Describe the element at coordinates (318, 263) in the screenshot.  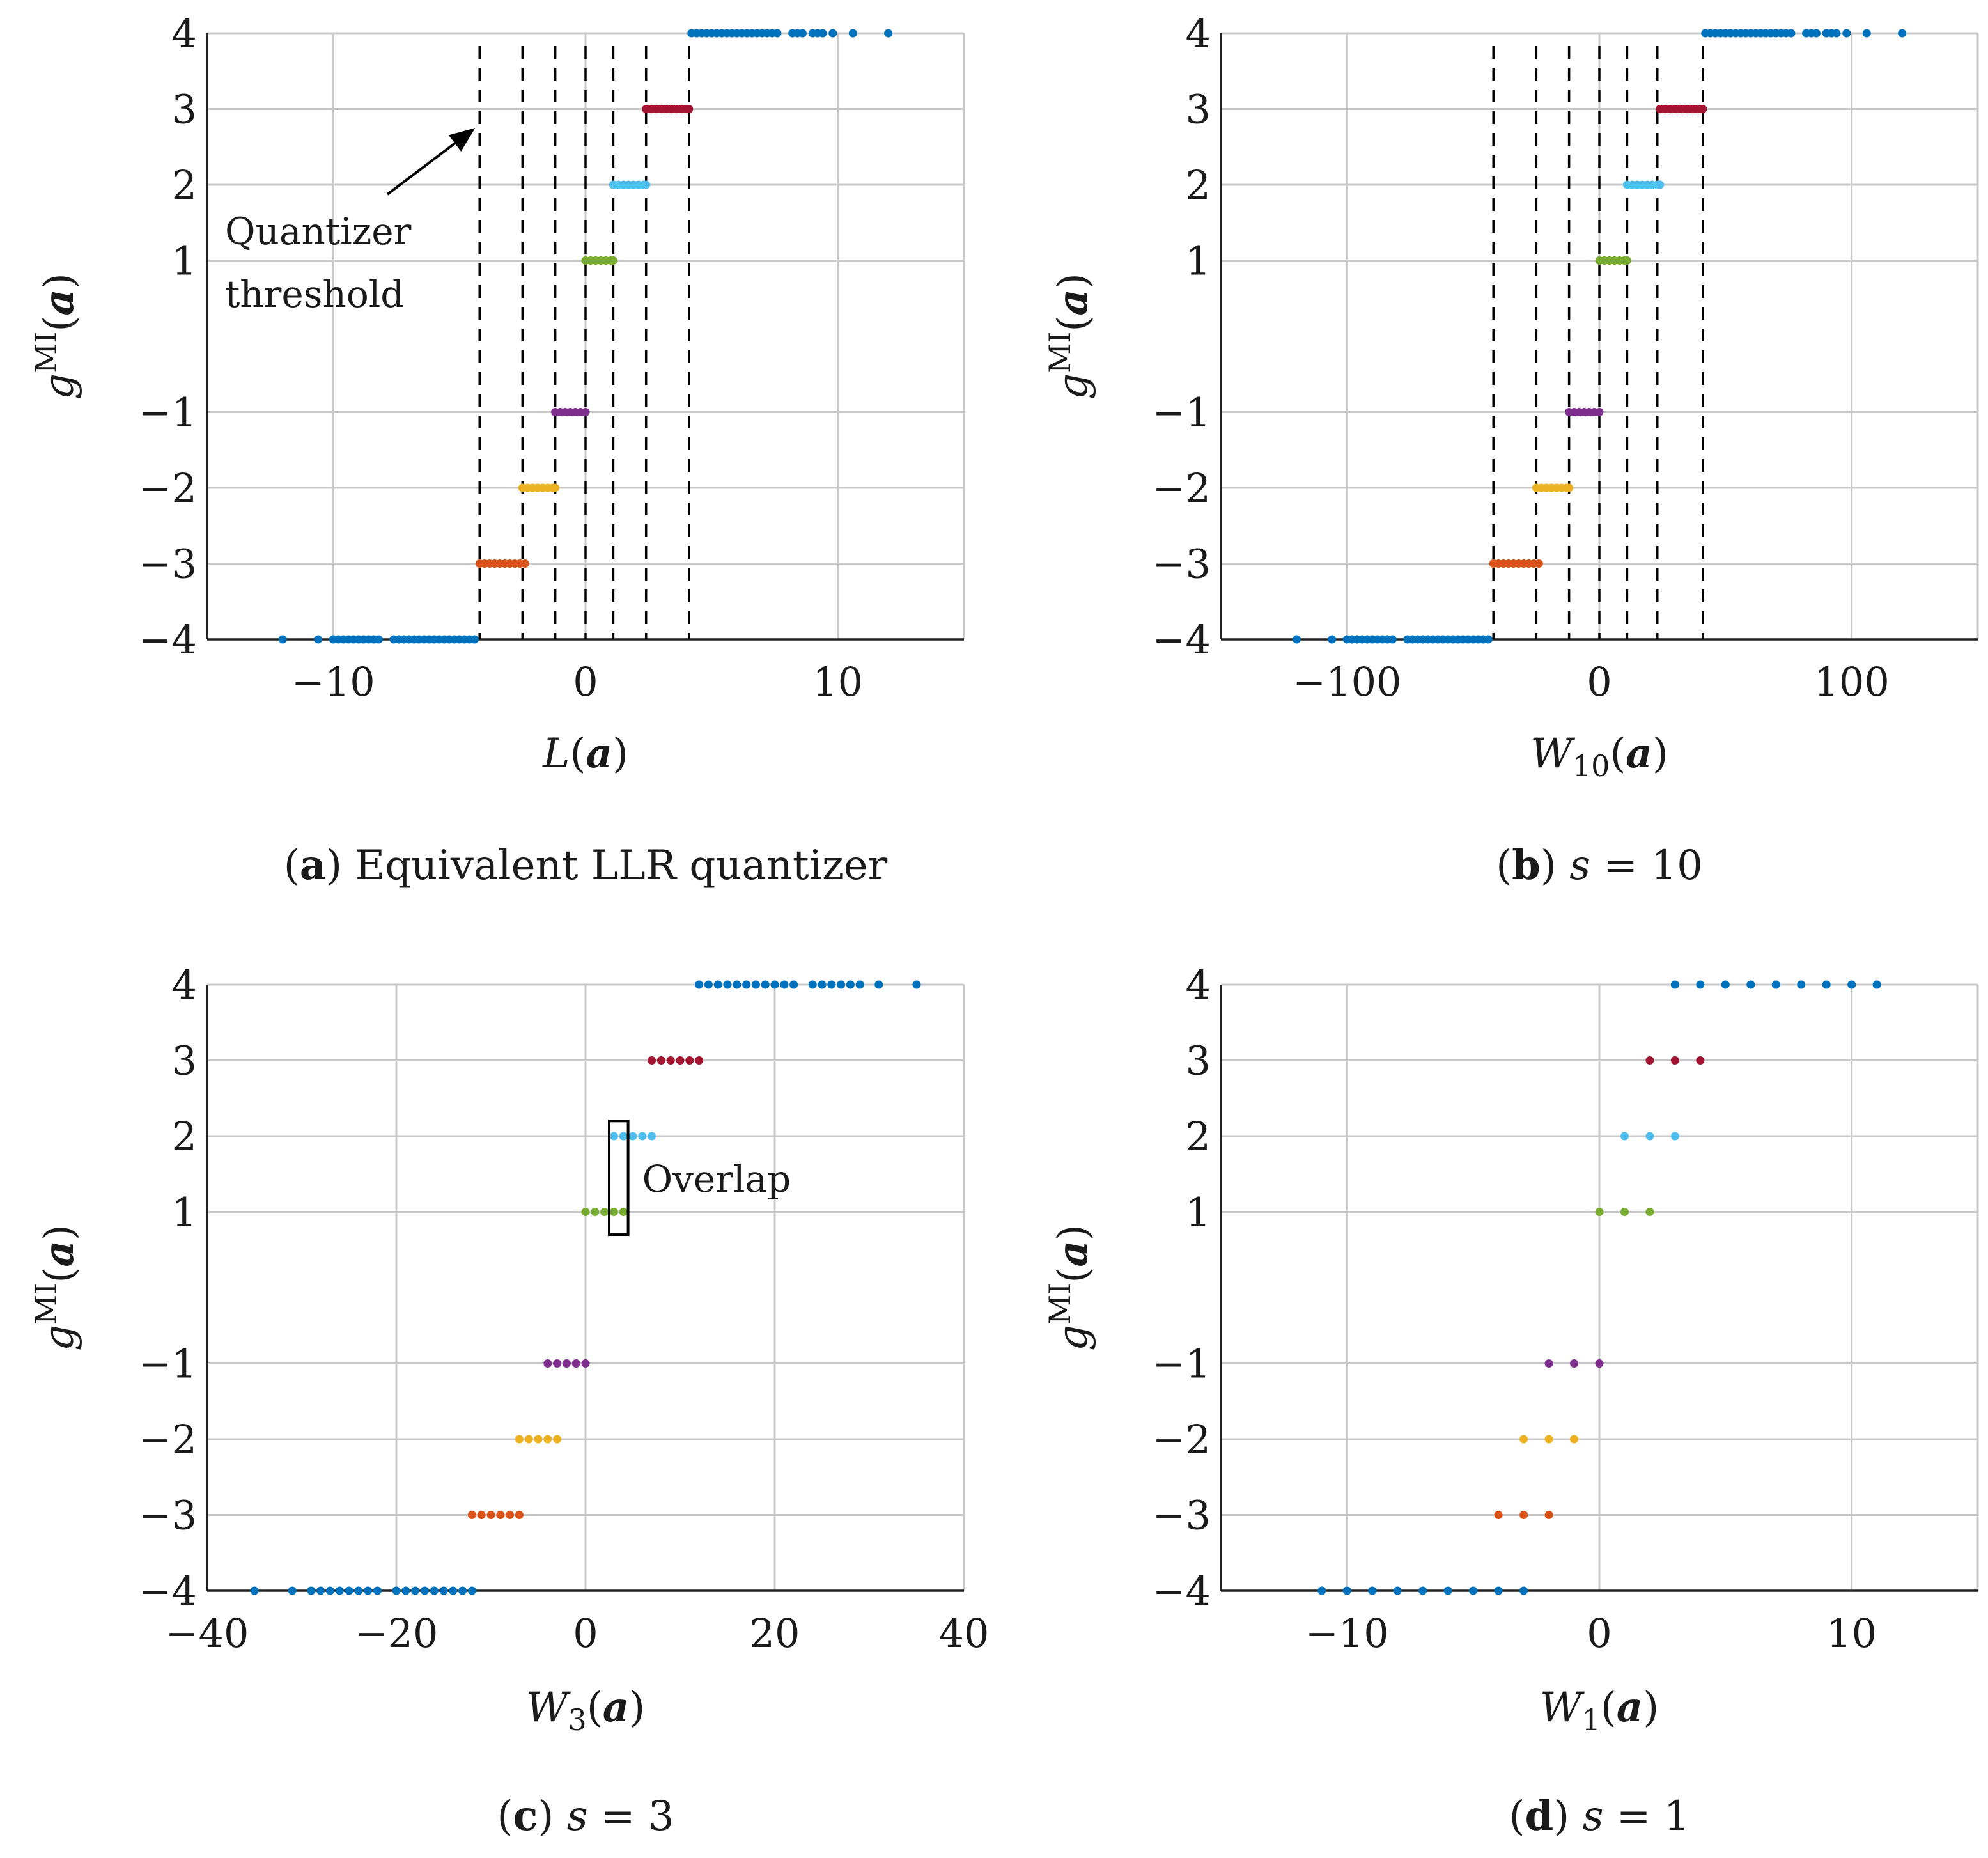
I see `annotation-label: Quantizer threshold` at that location.